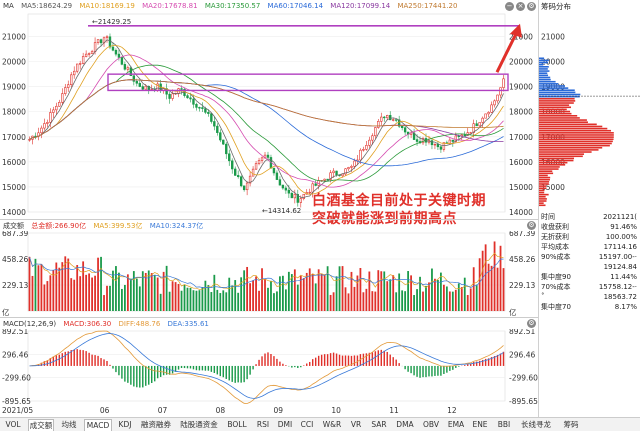 This screenshot has width=640, height=431. I want to click on tab-CCI: CCI, so click(307, 424).